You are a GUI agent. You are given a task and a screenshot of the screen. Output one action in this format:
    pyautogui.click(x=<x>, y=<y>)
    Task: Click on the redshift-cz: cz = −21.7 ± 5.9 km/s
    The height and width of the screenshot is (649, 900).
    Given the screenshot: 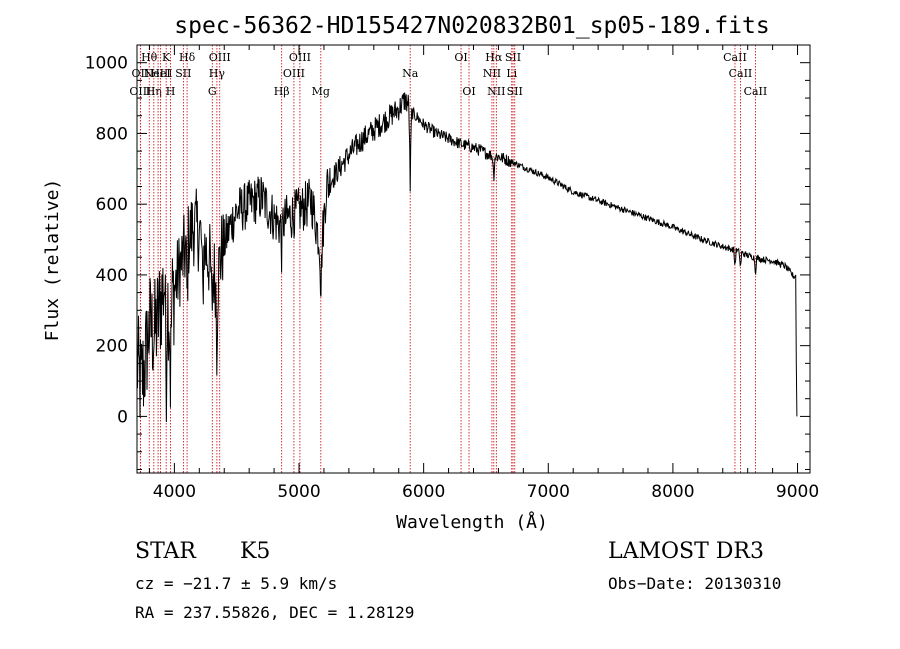 What is the action you would take?
    pyautogui.click(x=236, y=583)
    